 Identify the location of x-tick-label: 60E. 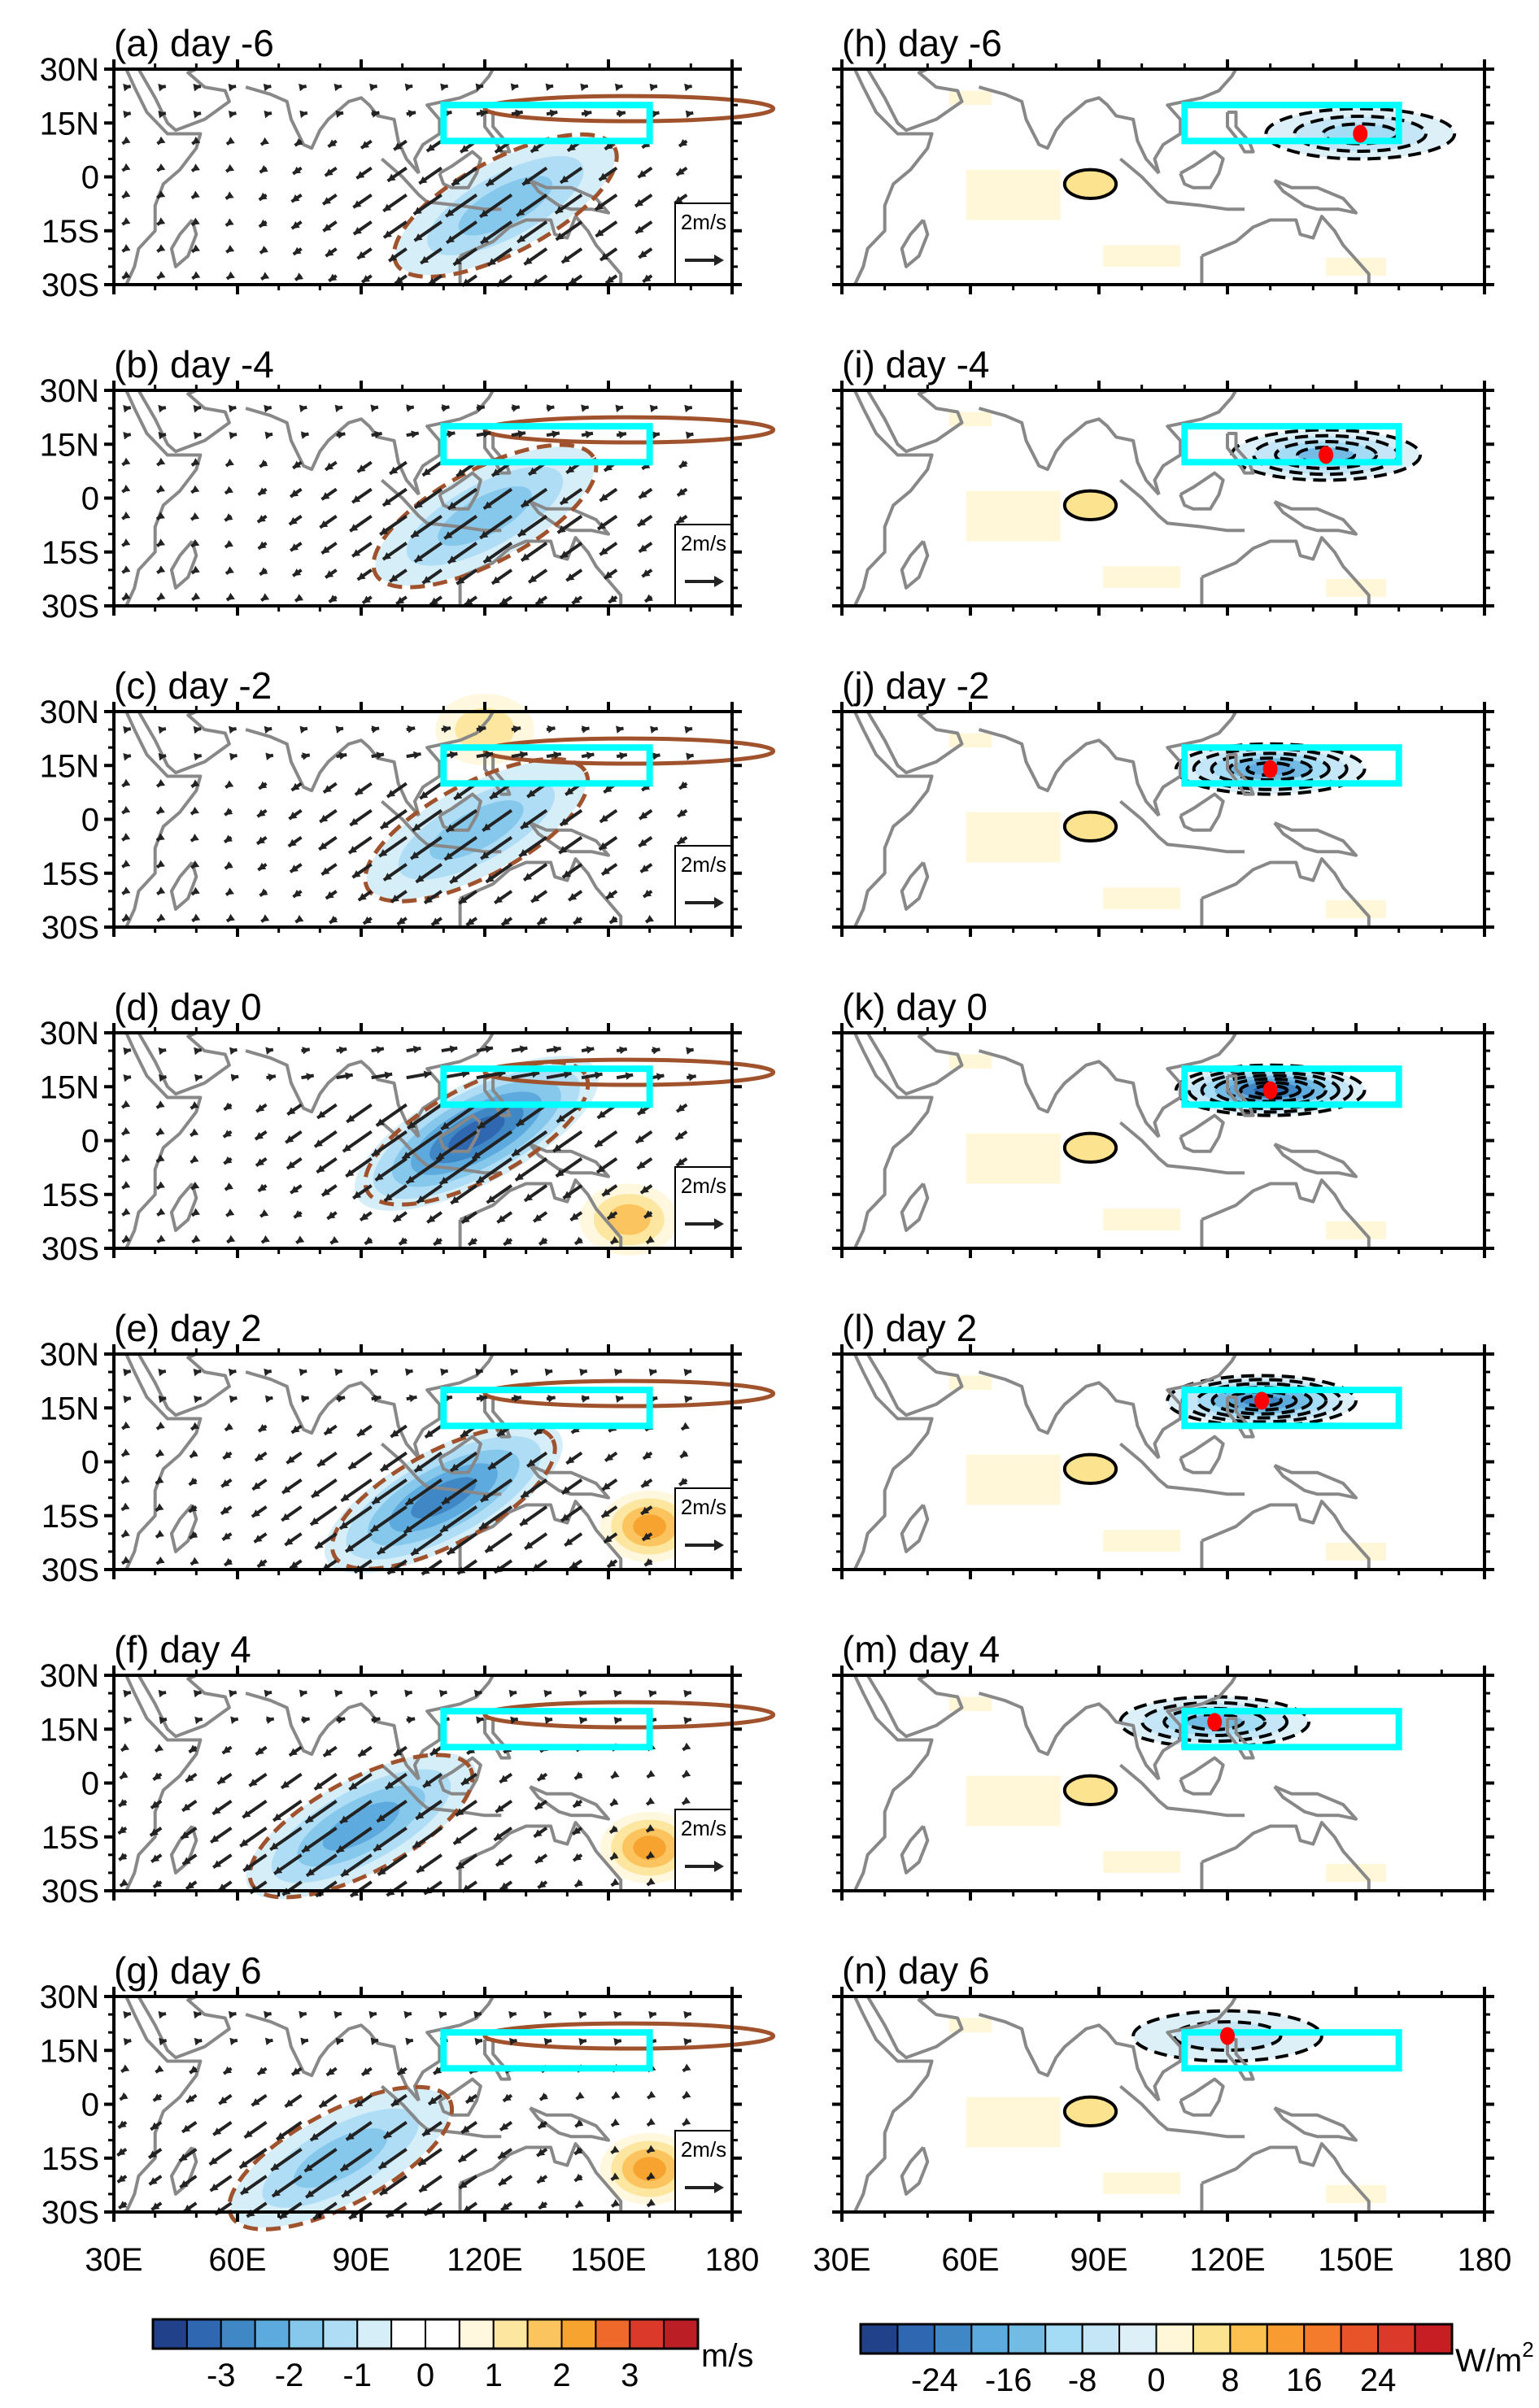
(970, 2260).